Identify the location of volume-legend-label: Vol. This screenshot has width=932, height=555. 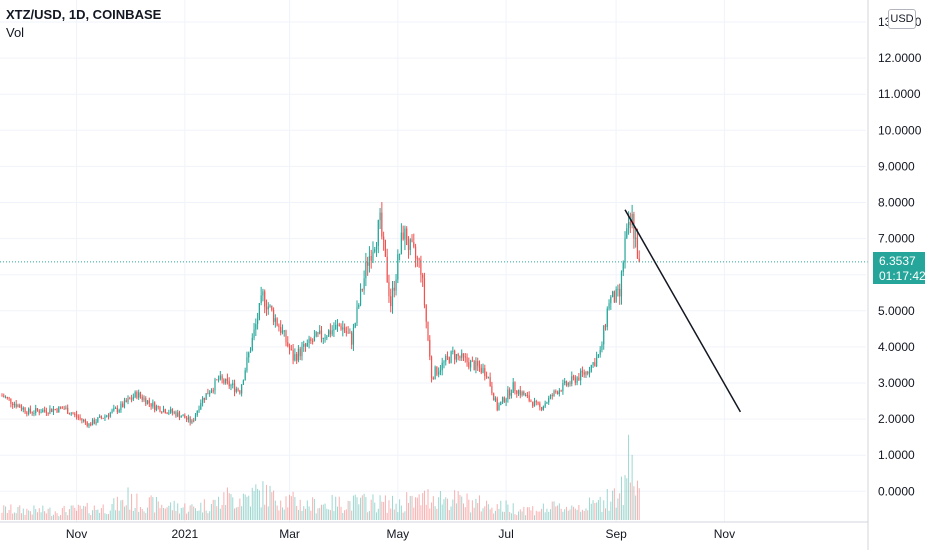
(15, 32).